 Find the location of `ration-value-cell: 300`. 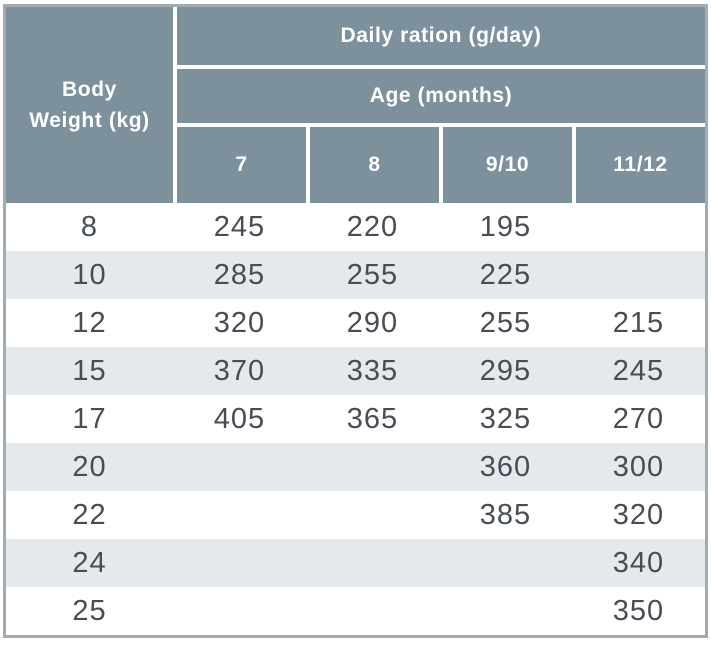

ration-value-cell: 300 is located at coordinates (638, 466).